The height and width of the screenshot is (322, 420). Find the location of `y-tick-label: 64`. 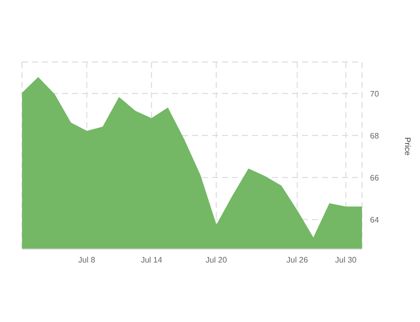

y-tick-label: 64 is located at coordinates (375, 219).